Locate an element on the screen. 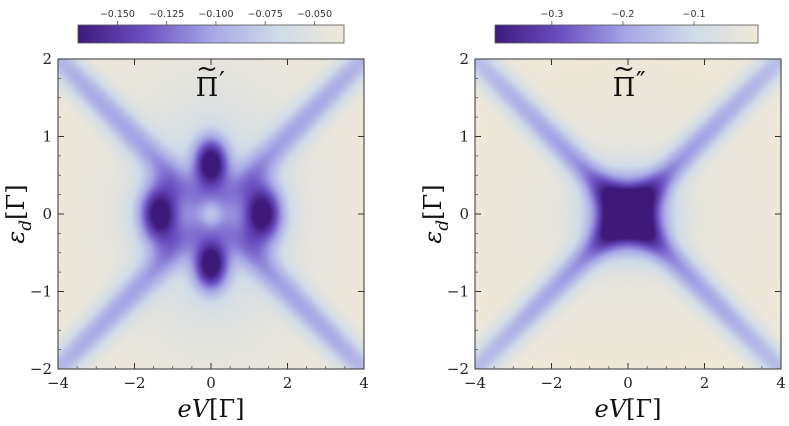  colorbar-tick-label: −0.125 is located at coordinates (166, 14).